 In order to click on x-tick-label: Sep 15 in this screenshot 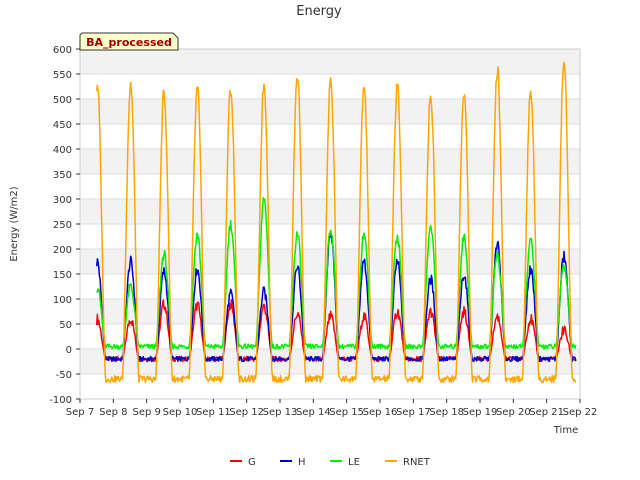, I will do `click(346, 412)`.